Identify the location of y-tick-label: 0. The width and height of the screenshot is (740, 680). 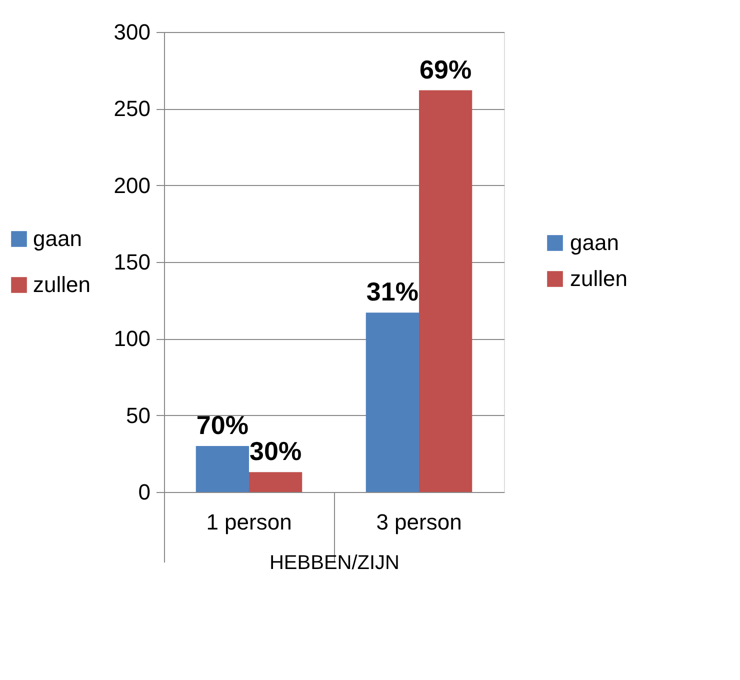
(144, 492).